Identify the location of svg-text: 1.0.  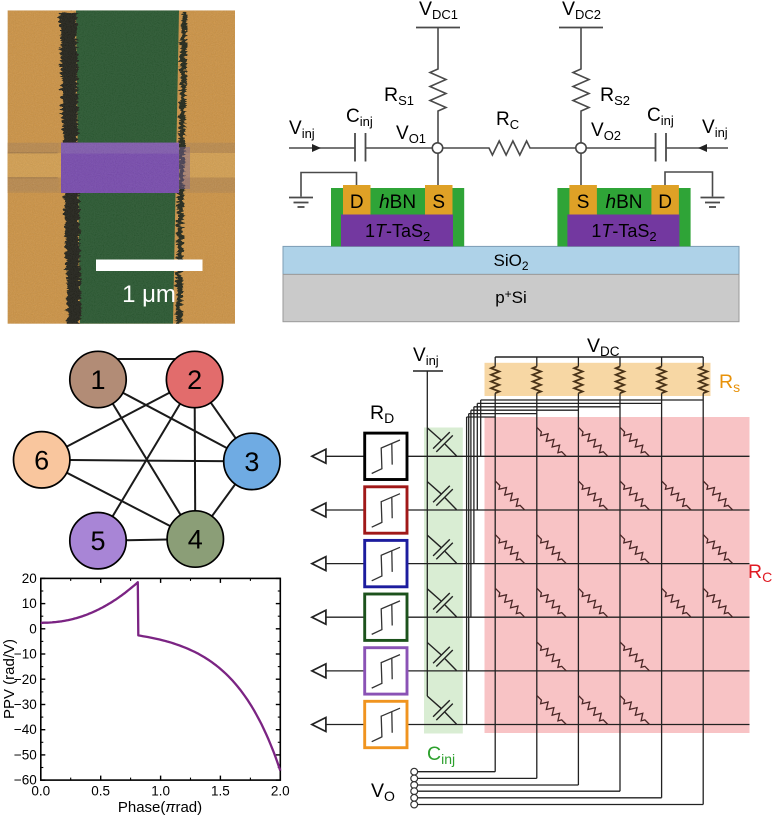
(160, 791).